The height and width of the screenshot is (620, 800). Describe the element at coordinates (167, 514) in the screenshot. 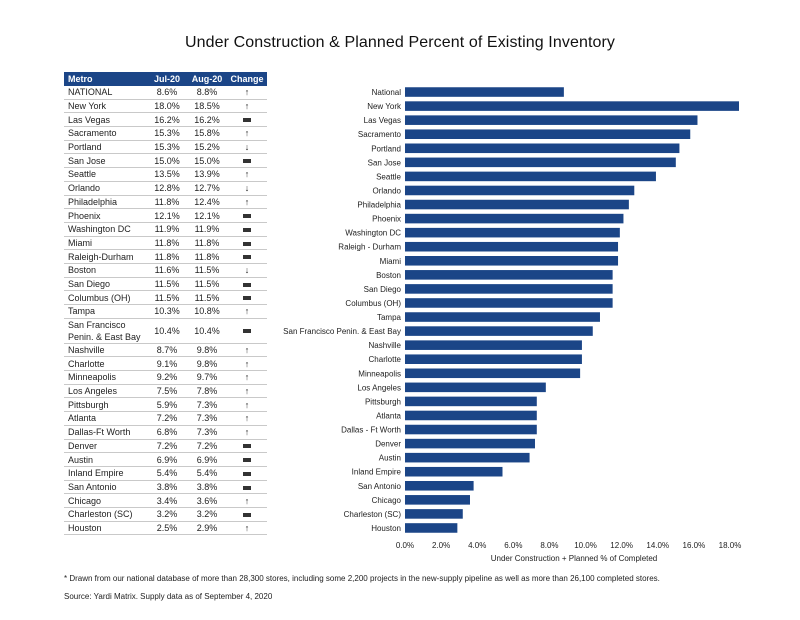

I see `row-jul-cell: 3.2%` at that location.